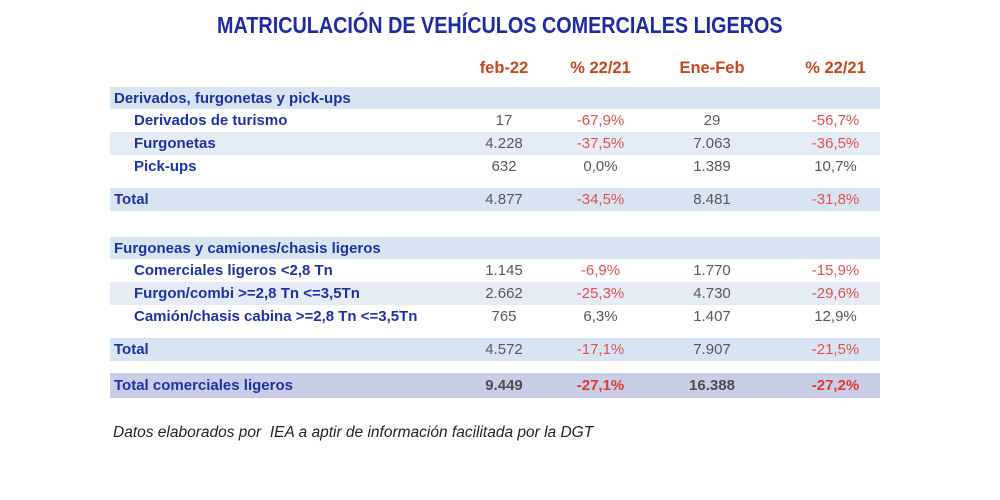  What do you see at coordinates (835, 120) in the screenshot?
I see `cell-pct-ytd: -56,7%` at bounding box center [835, 120].